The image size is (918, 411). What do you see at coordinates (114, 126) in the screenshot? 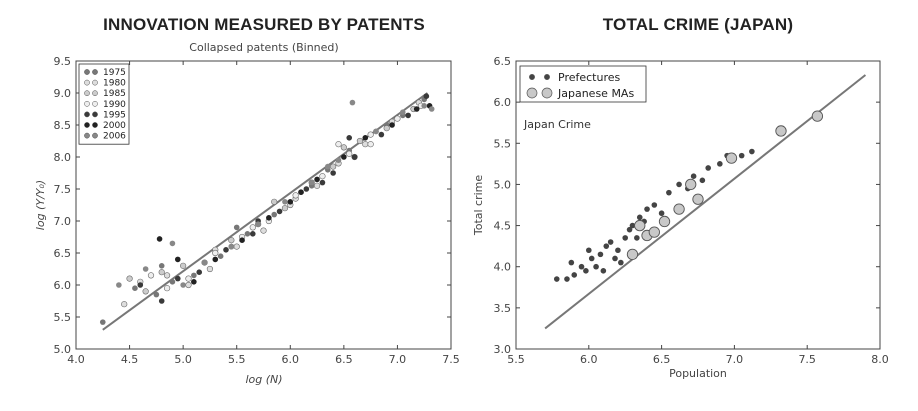
I see `legend-label: 2000` at bounding box center [114, 126].